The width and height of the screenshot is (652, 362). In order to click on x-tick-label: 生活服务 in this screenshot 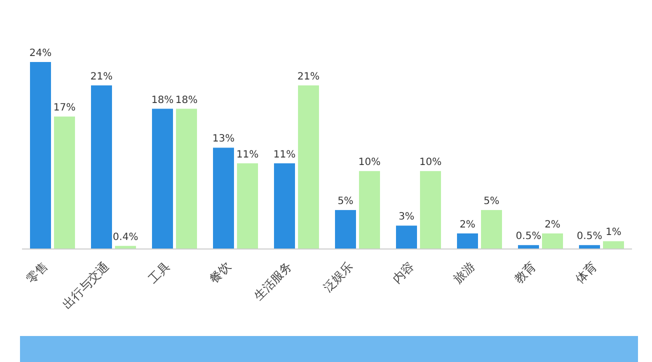, I will do `click(273, 281)`.